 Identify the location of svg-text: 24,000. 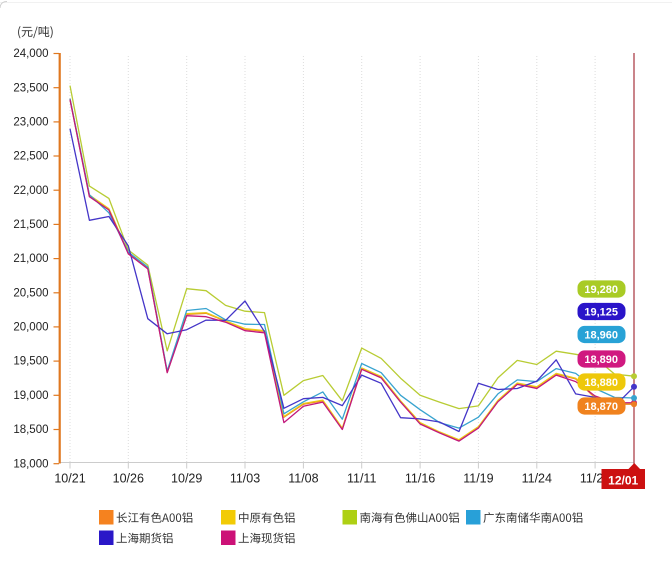
(30, 54).